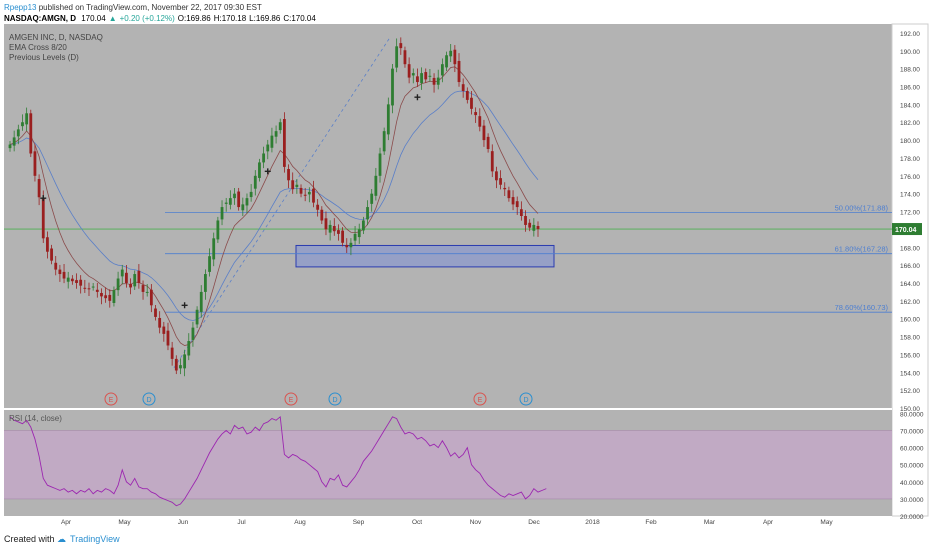 This screenshot has width=932, height=550. I want to click on tradingview-brand: TradingView, so click(95, 539).